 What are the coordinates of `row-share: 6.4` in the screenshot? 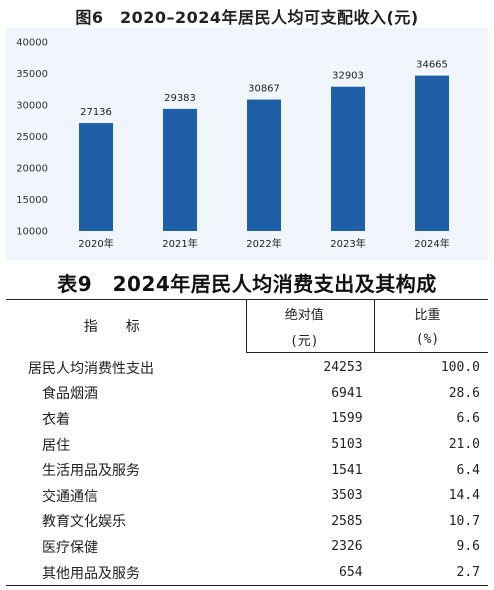 It's located at (468, 470).